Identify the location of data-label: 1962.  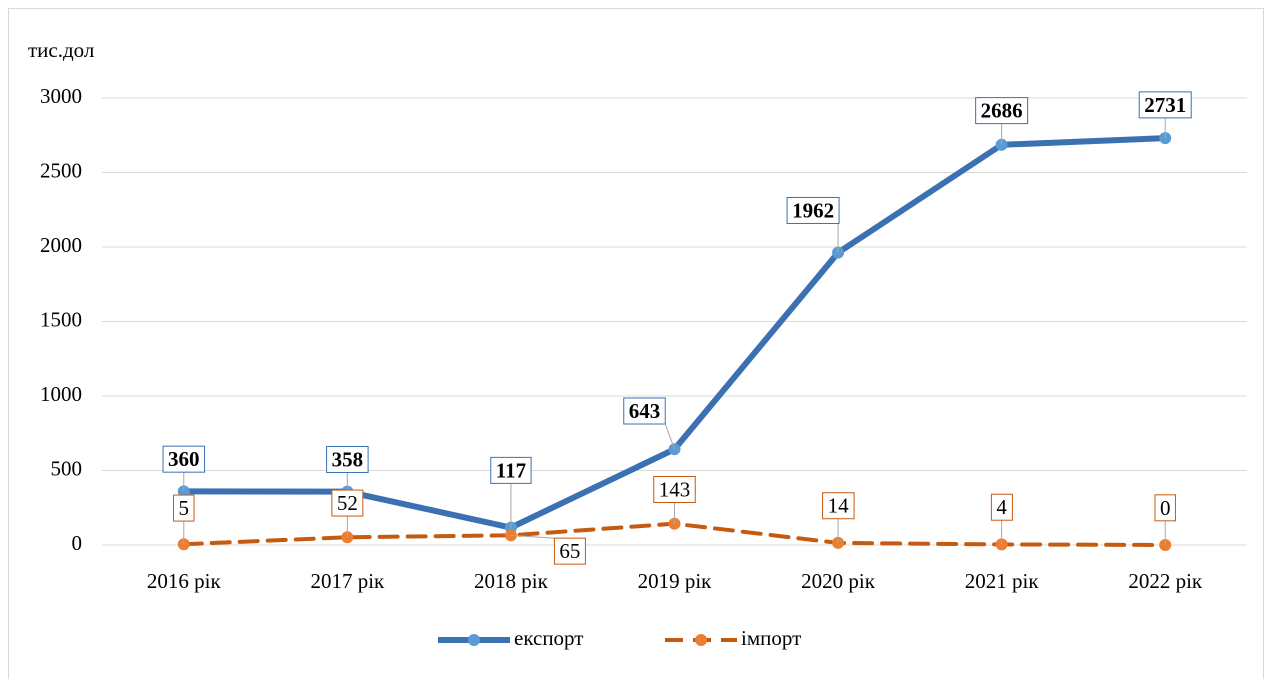
(813, 210).